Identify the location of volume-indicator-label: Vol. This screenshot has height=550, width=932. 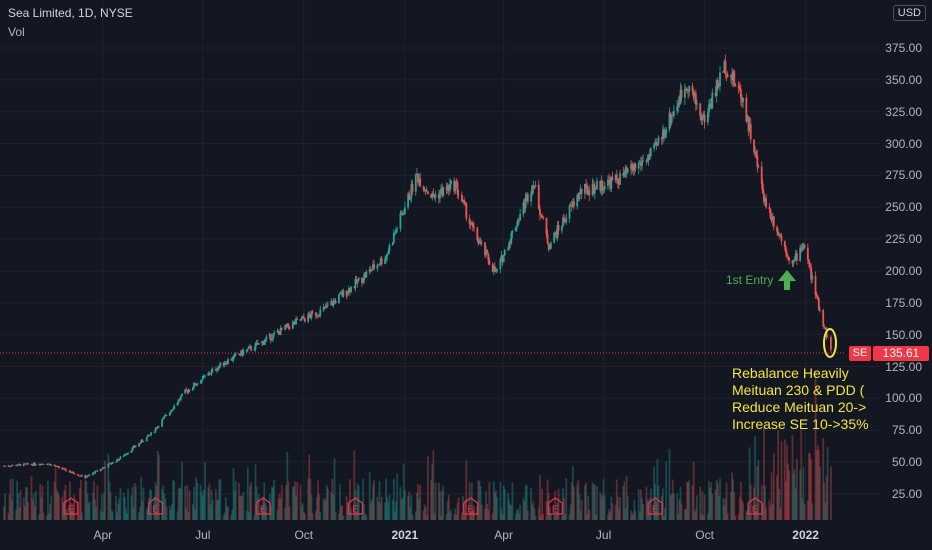
(16, 32).